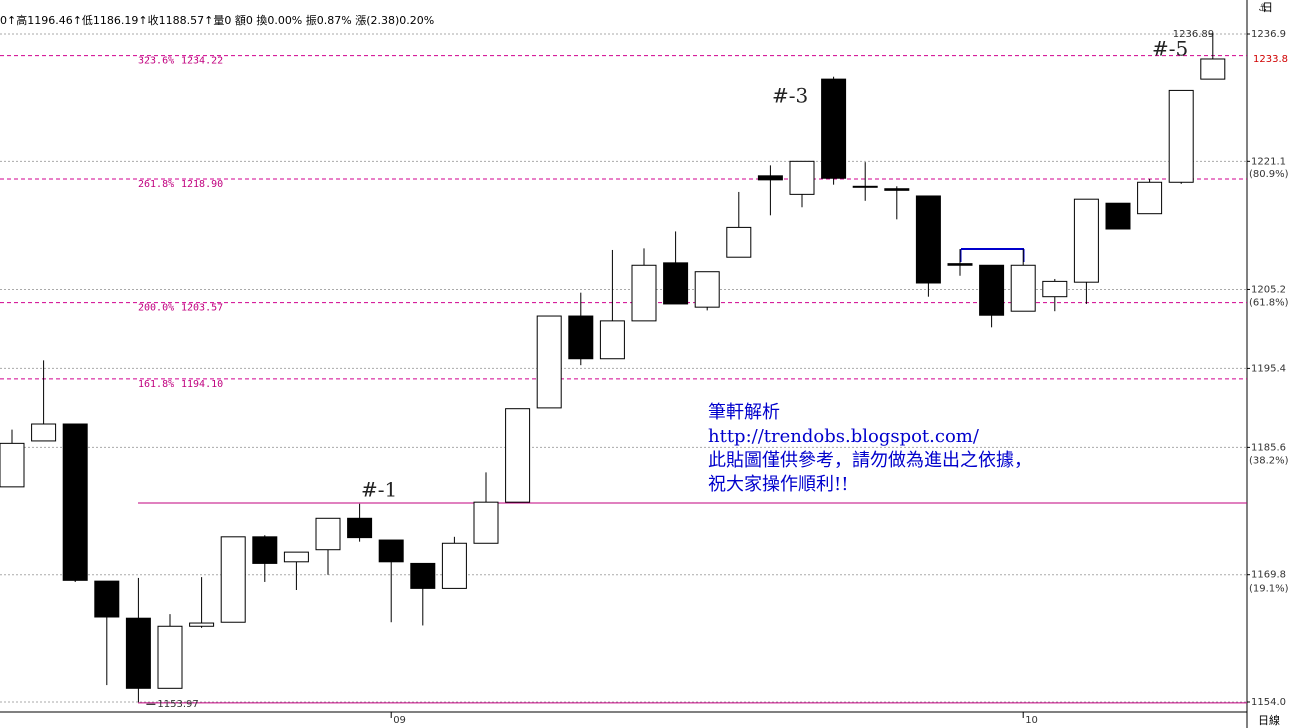 The width and height of the screenshot is (1293, 728). I want to click on level-percent: (61.8%), so click(1269, 302).